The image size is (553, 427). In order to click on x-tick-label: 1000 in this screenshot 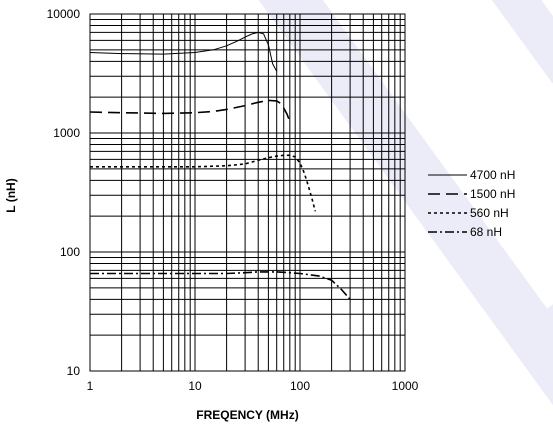, I will do `click(405, 386)`.